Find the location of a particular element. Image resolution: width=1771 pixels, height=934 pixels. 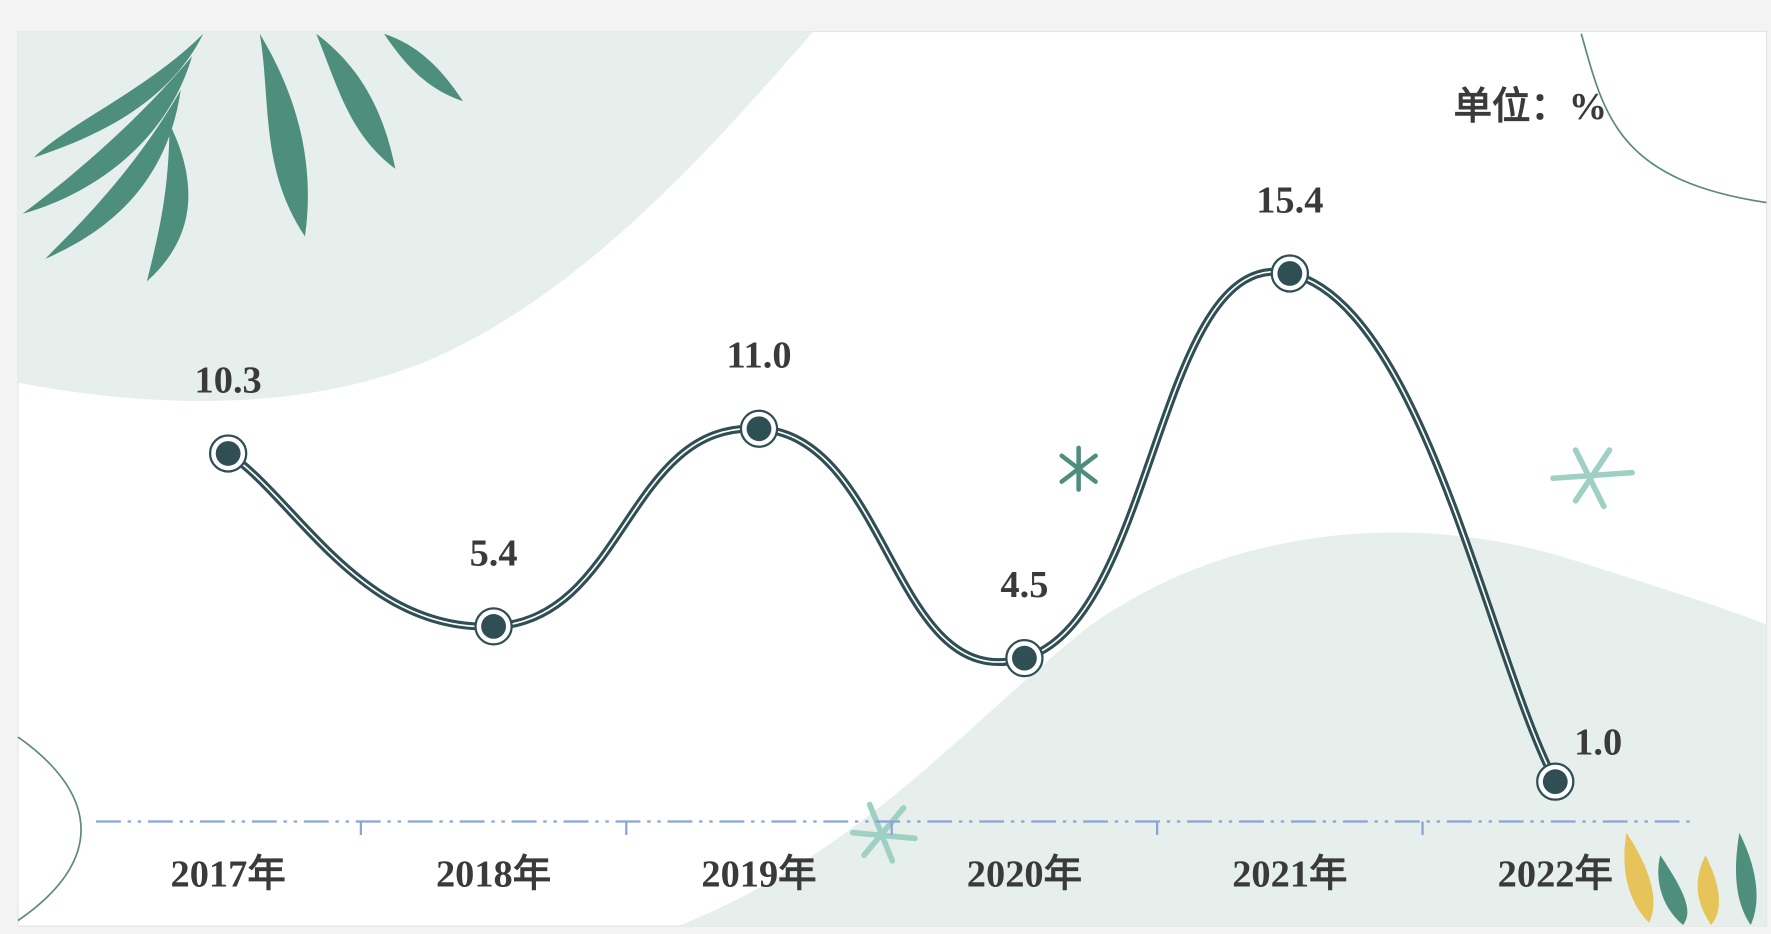

value-label: 1.0 is located at coordinates (1598, 743).